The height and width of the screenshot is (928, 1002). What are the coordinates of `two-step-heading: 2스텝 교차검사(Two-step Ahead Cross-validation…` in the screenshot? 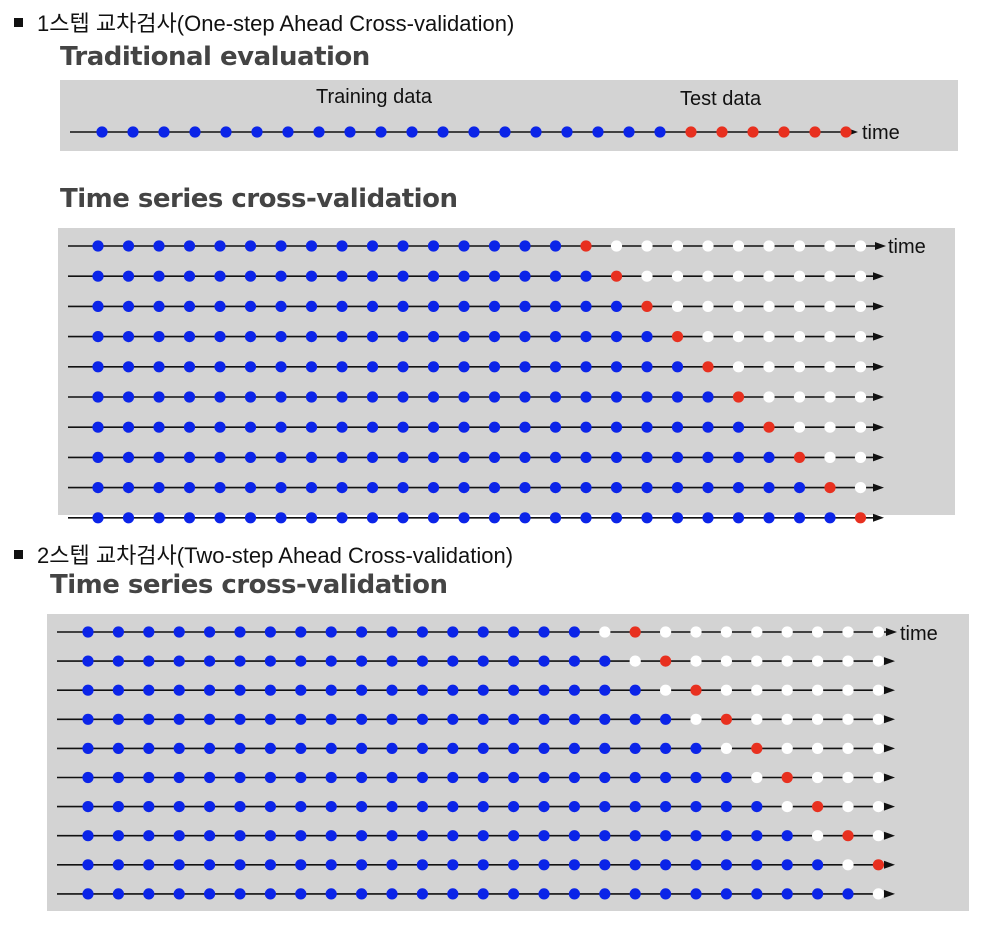 It's located at (263, 554).